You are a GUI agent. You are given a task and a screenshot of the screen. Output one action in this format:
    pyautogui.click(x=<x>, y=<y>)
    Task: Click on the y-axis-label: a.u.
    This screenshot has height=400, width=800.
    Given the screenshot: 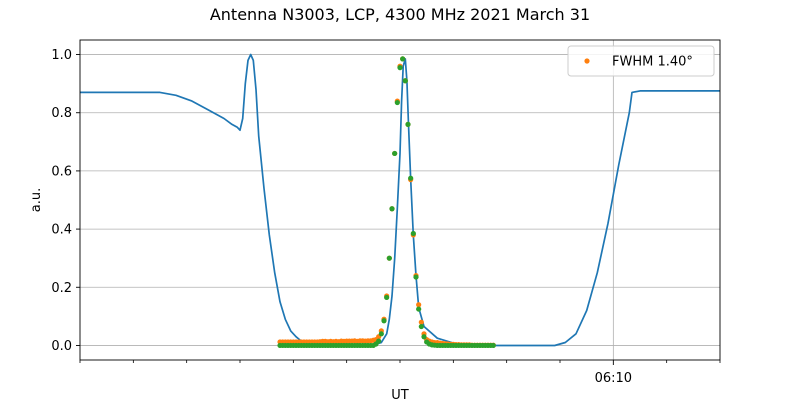 What is the action you would take?
    pyautogui.click(x=36, y=200)
    